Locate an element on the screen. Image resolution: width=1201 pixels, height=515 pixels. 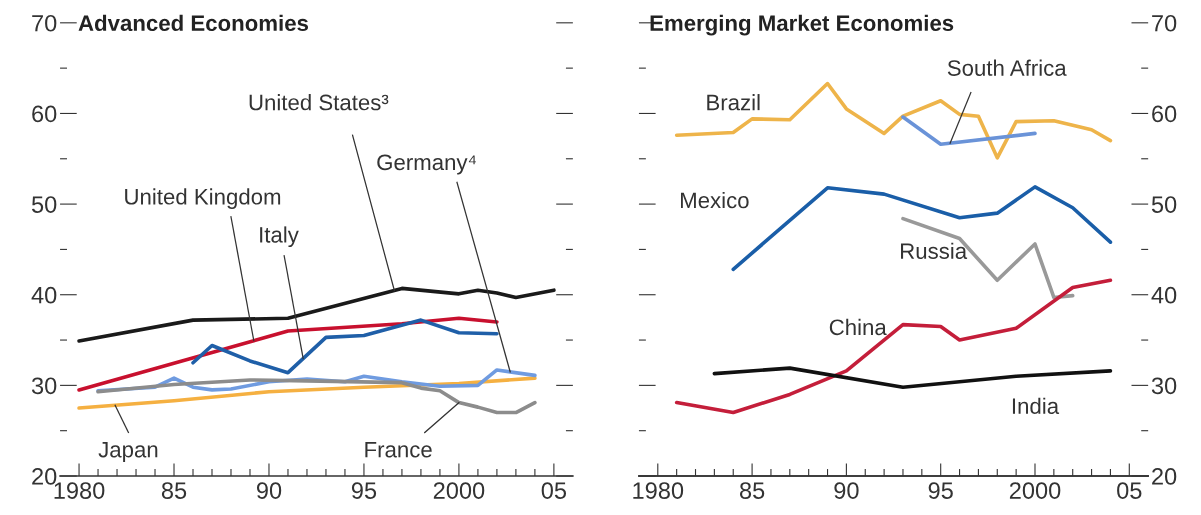
y-tick-label: 50 is located at coordinates (44, 204).